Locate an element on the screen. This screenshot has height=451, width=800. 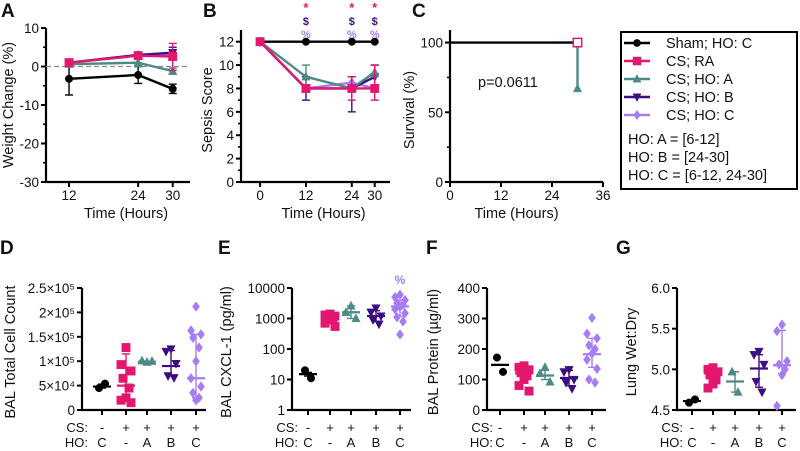
legend-marker-diamond-icon is located at coordinates (637, 115).